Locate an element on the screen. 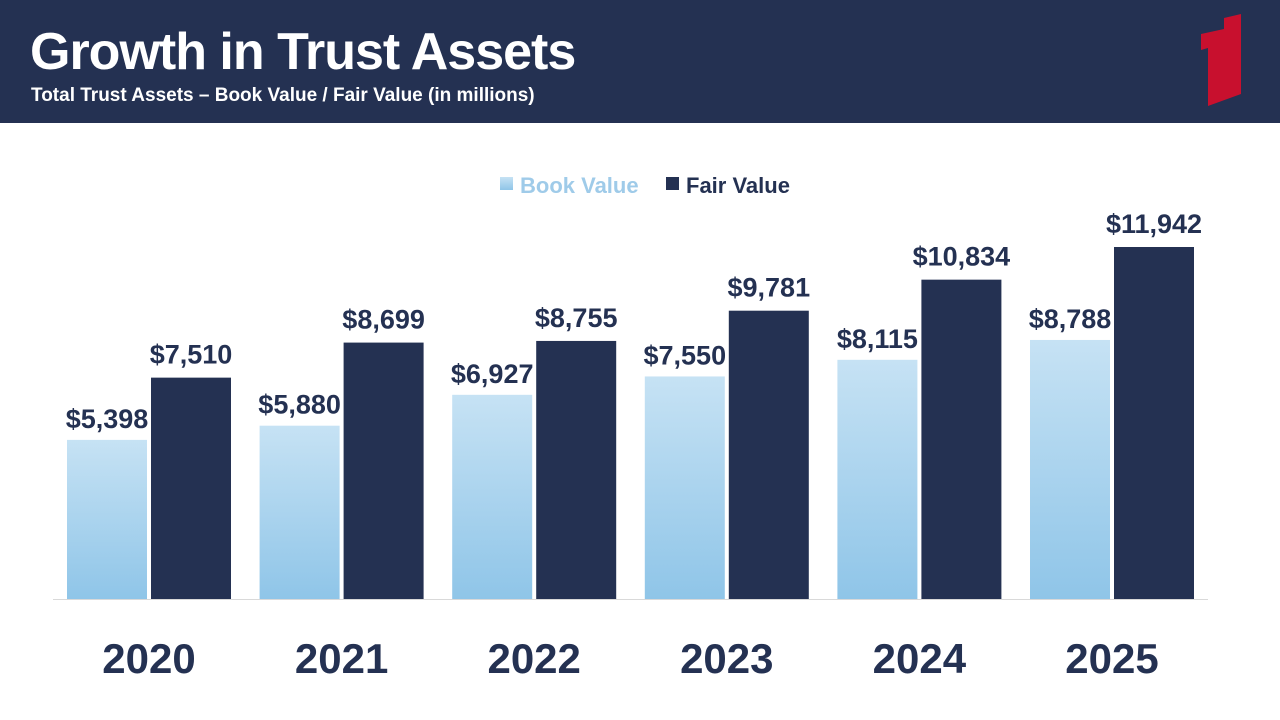  legend-label-fair-value: Fair Value is located at coordinates (738, 185).